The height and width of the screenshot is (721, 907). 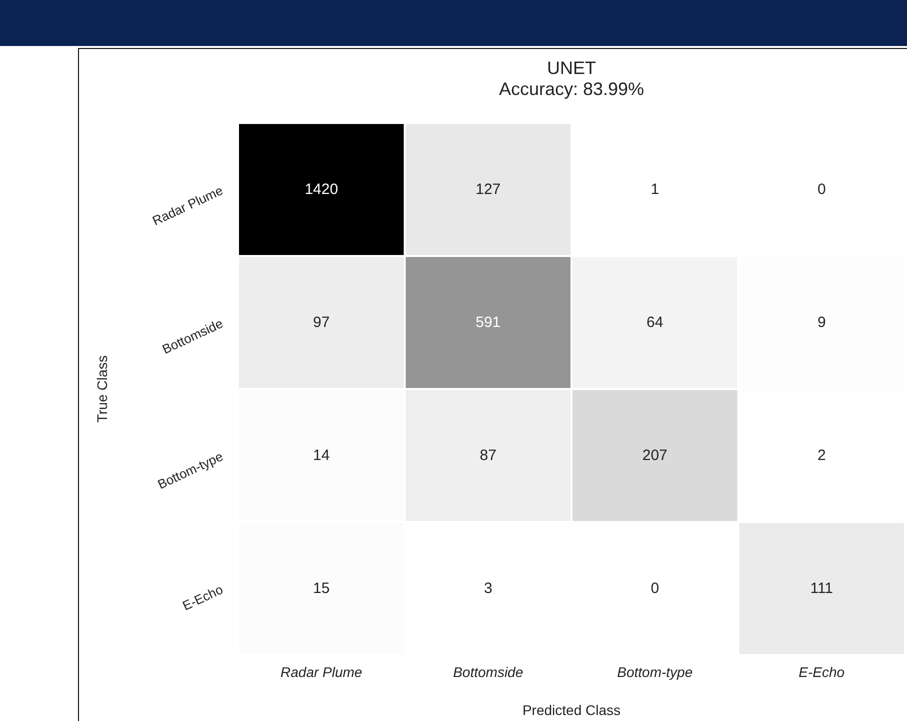 I want to click on data-label: 64, so click(x=655, y=322).